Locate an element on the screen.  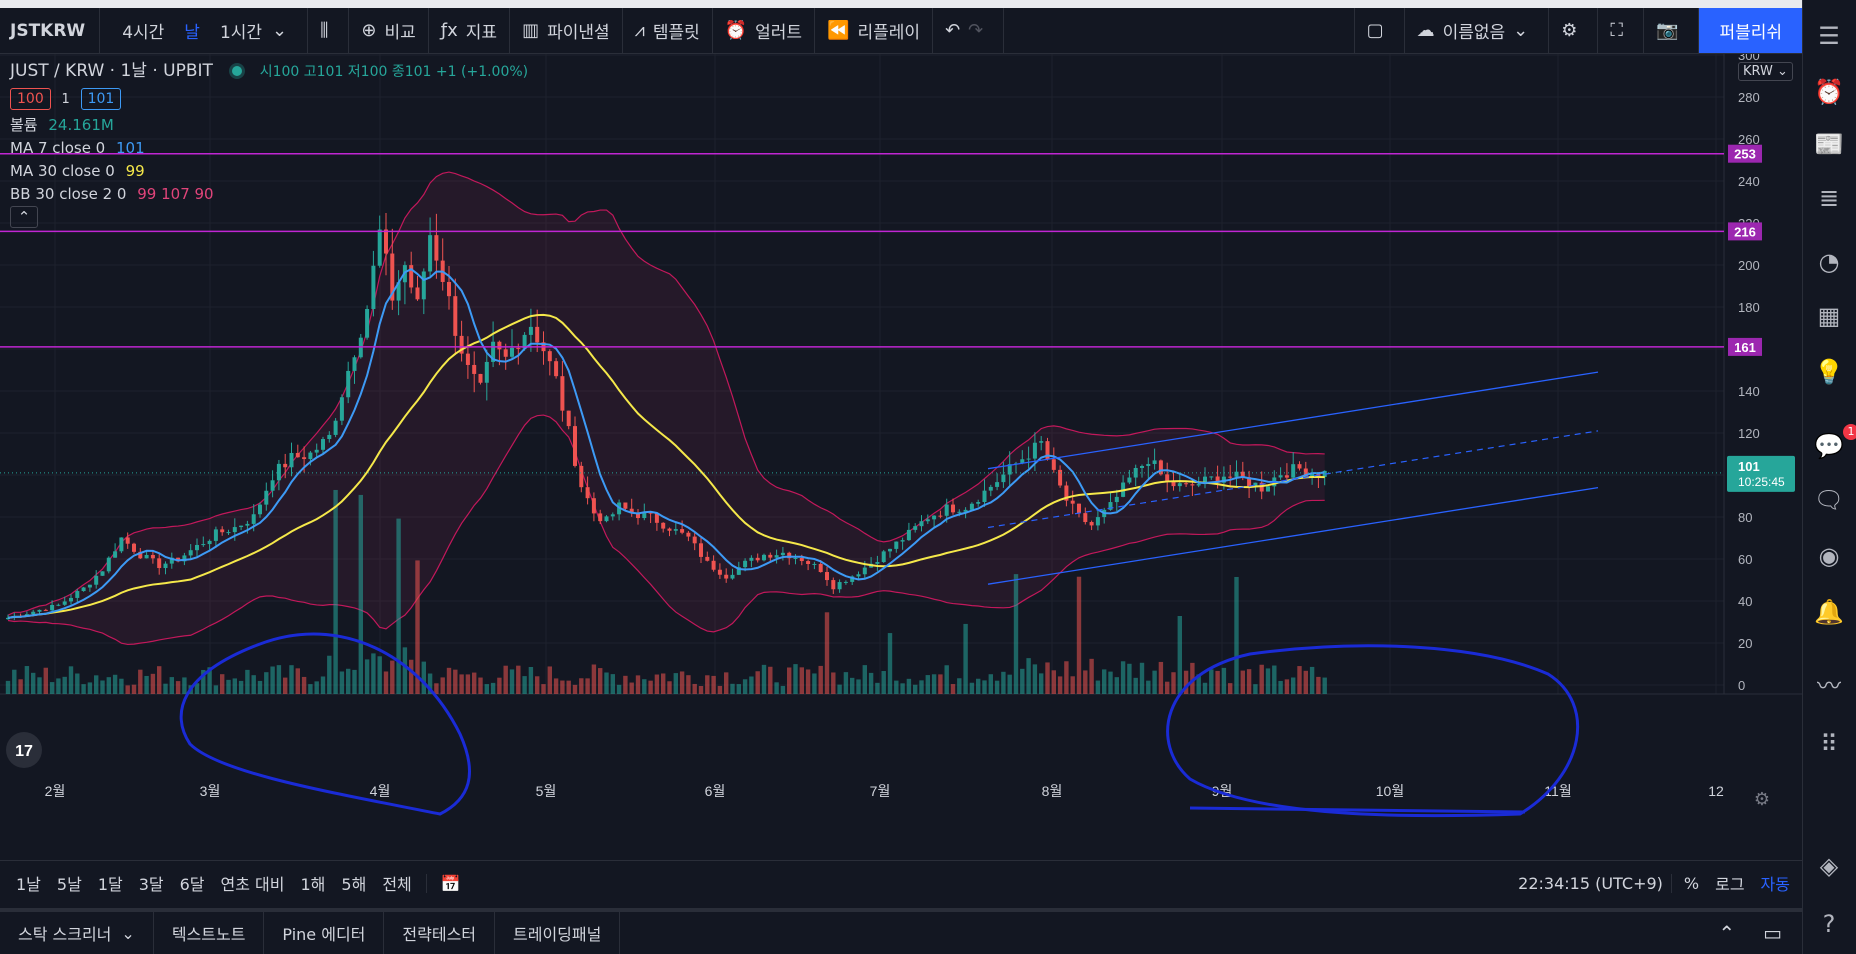
range-all: 전체 is located at coordinates (397, 884).